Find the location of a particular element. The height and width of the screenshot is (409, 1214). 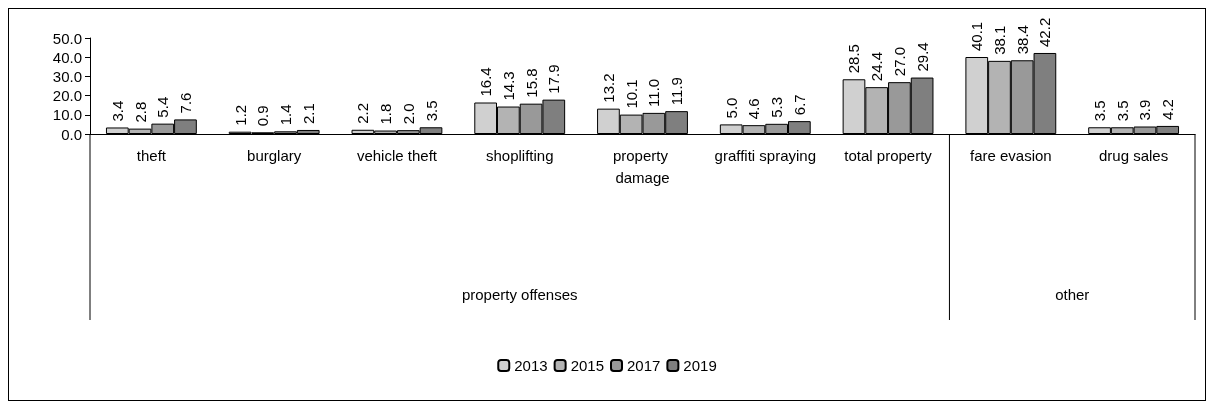

data-label: 2.0 is located at coordinates (408, 114).